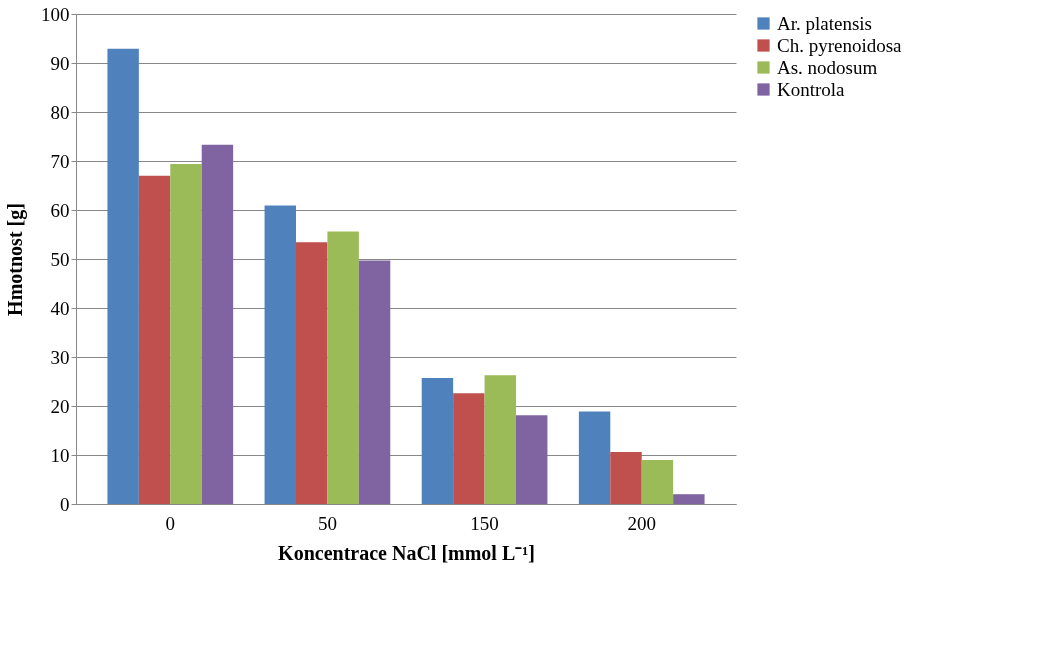  I want to click on y-tick-label: 40, so click(60, 308).